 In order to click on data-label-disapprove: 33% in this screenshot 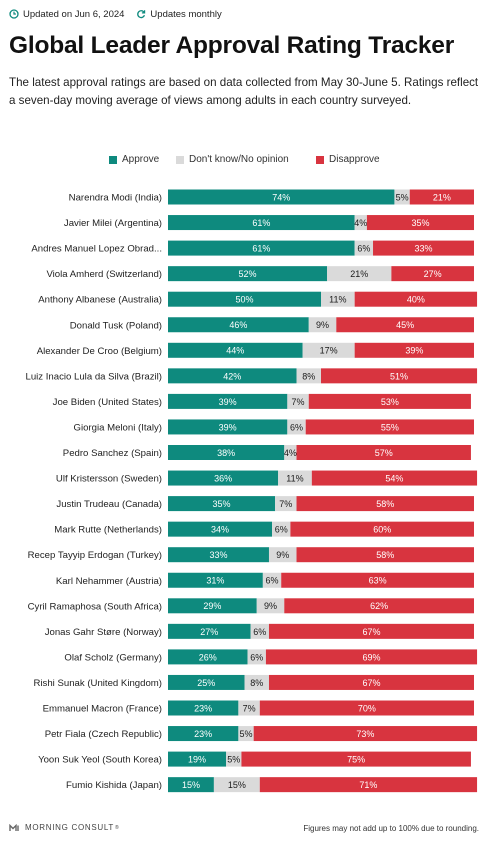, I will do `click(424, 249)`.